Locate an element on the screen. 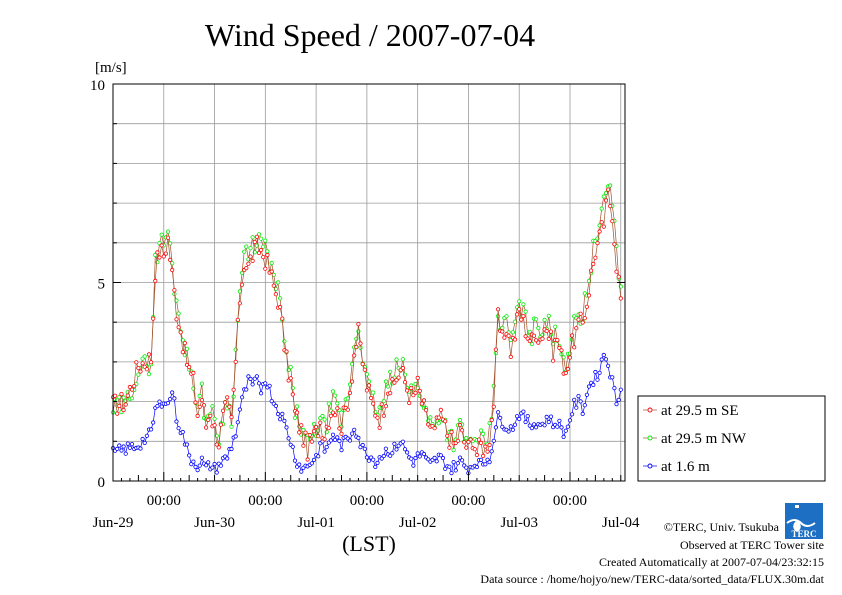 Image resolution: width=842 pixels, height=595 pixels. legend-box is located at coordinates (731, 438).